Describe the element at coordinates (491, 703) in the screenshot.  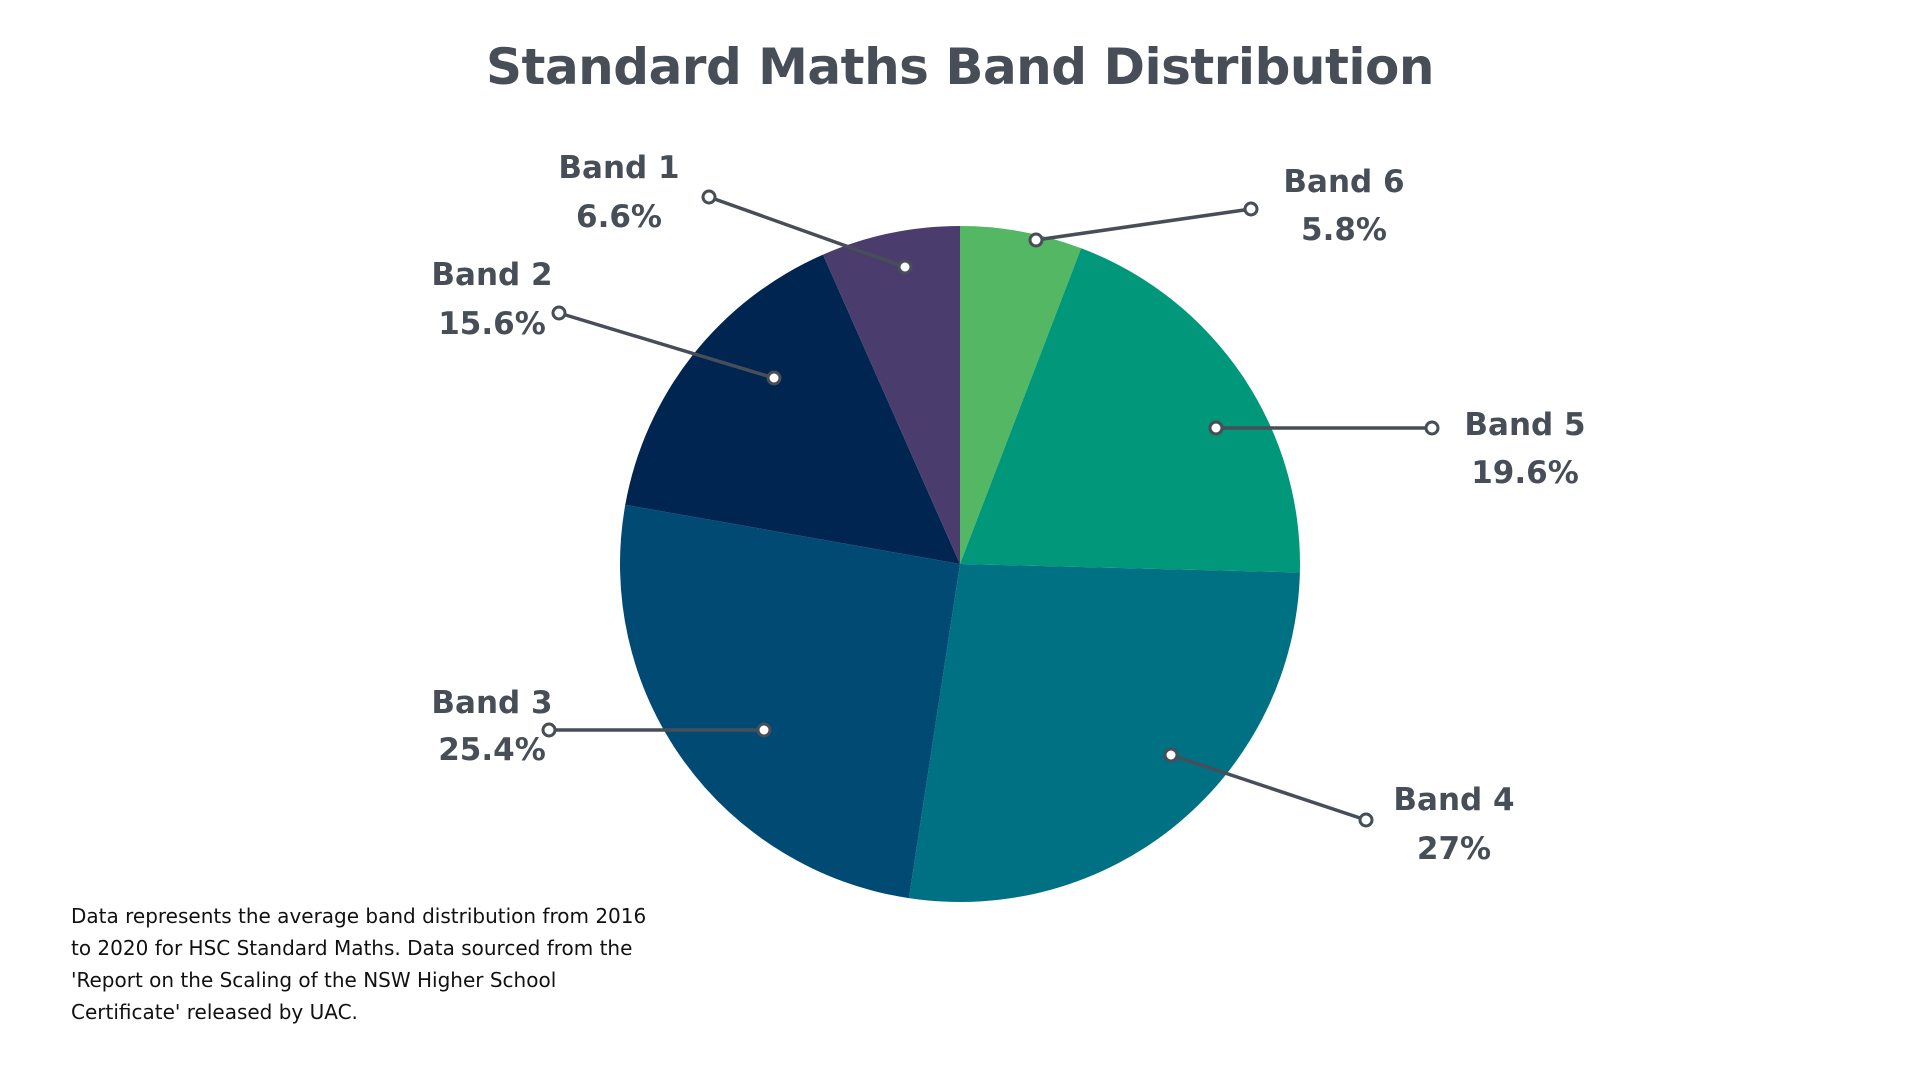
I see `label-band3-name: Band 3` at that location.